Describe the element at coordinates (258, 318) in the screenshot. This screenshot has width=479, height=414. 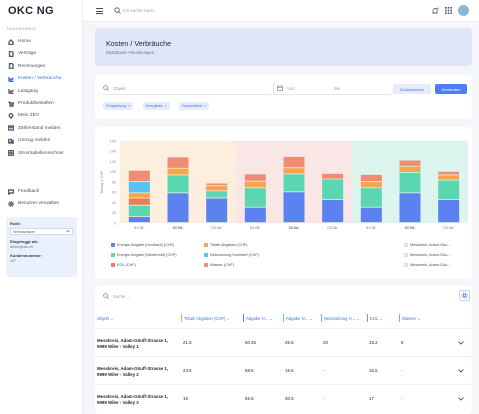
I see `table-column-header: Abgabe H... ⌄` at that location.